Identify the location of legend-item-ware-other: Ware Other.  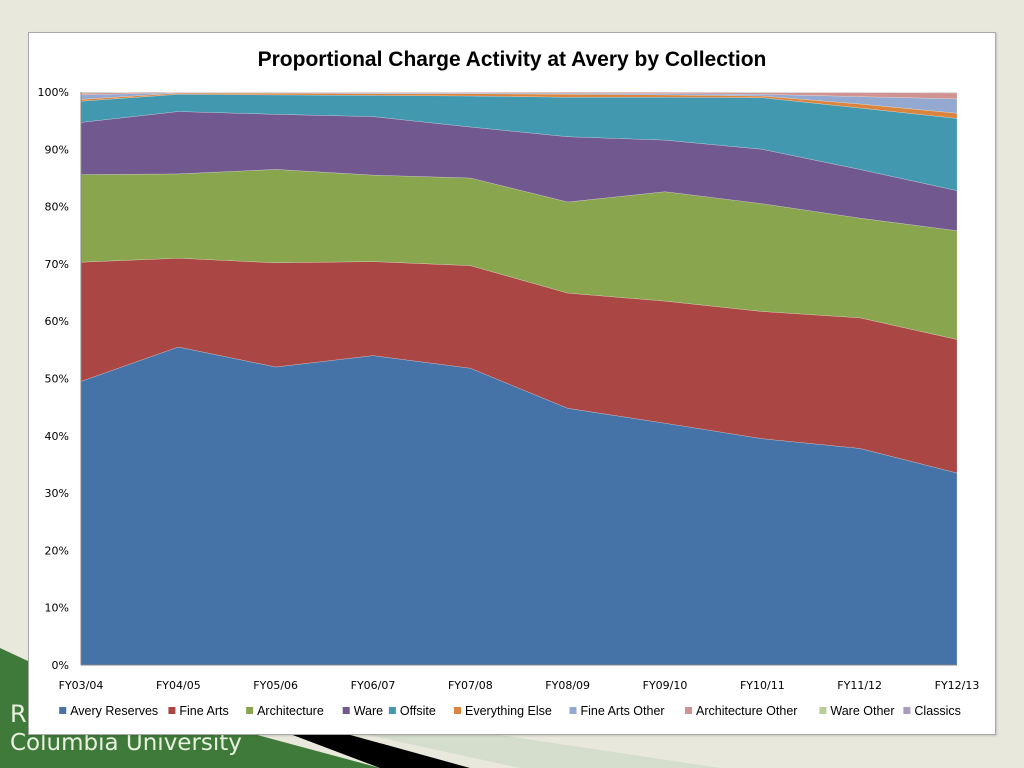
(857, 711).